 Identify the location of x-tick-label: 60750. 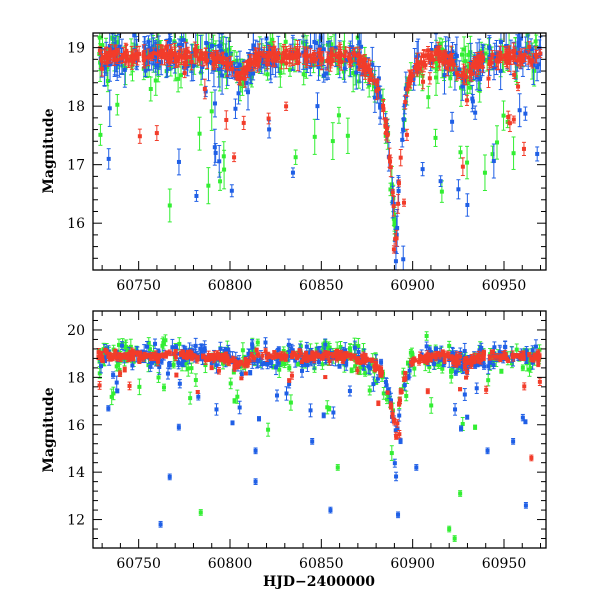
(138, 564).